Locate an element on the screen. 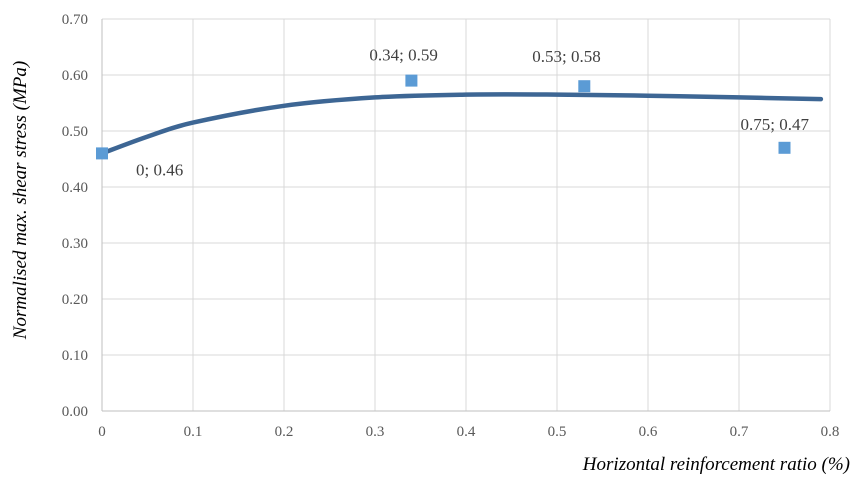 The width and height of the screenshot is (853, 477). x-axis-title: Horizontal reinforcement ratio (%) is located at coordinates (716, 464).